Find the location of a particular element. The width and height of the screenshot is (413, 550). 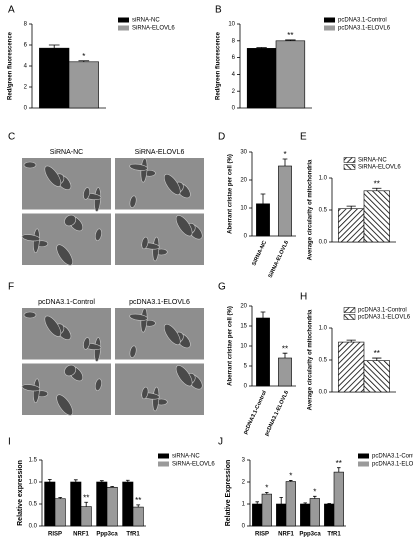

x-tick-label: TfR1 is located at coordinates (334, 535).